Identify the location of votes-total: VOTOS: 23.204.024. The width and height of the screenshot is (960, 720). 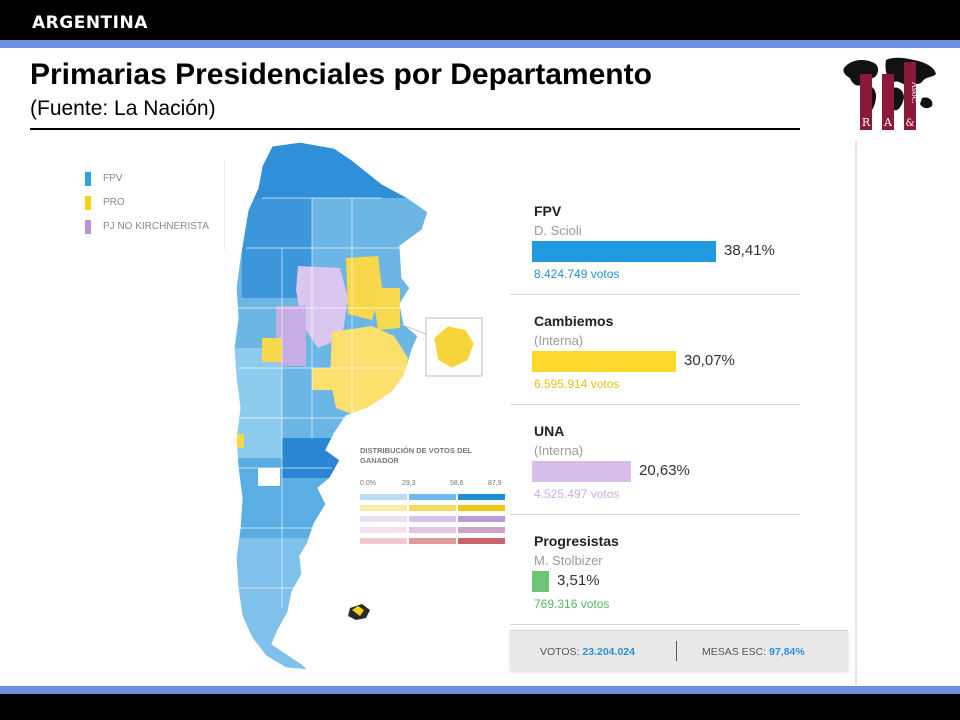
(587, 652).